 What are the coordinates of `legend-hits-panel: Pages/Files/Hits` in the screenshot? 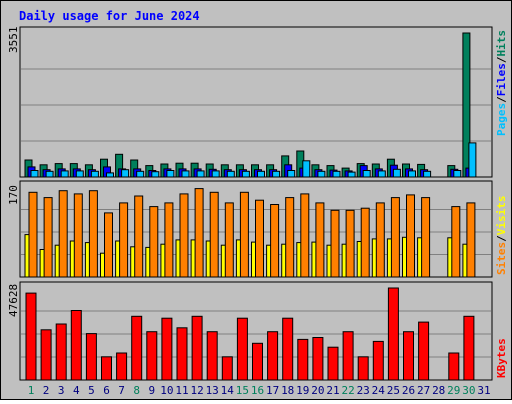 It's located at (501, 83).